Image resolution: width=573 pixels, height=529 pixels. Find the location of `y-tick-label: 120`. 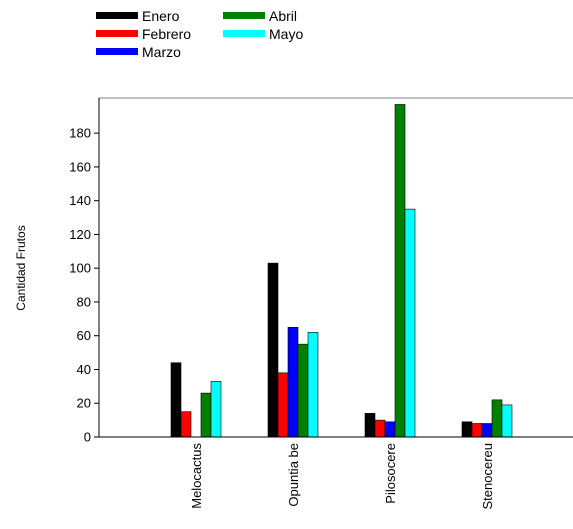

y-tick-label: 120 is located at coordinates (80, 234).